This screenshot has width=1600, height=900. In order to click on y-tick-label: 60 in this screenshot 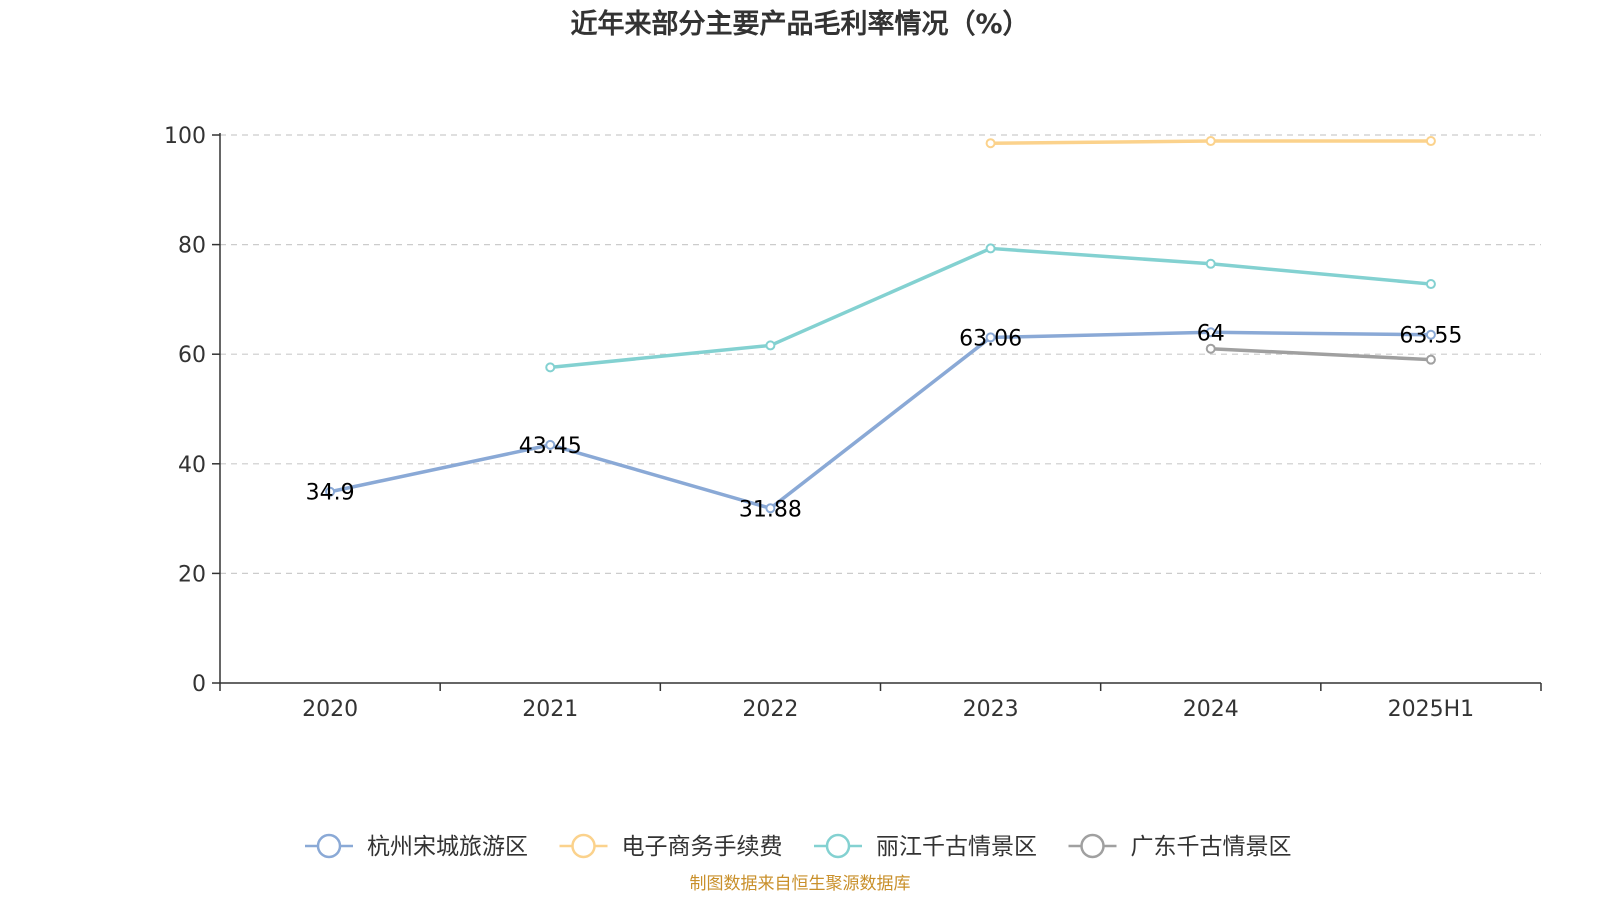, I will do `click(192, 355)`.